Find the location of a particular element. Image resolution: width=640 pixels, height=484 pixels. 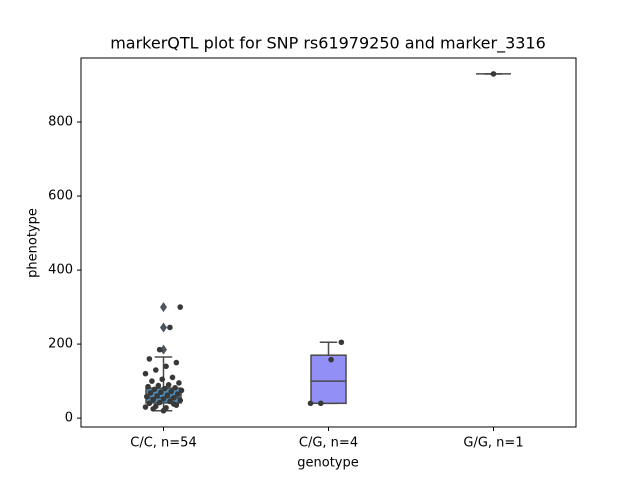

x-tick-label: G/G, n=1 is located at coordinates (493, 443).